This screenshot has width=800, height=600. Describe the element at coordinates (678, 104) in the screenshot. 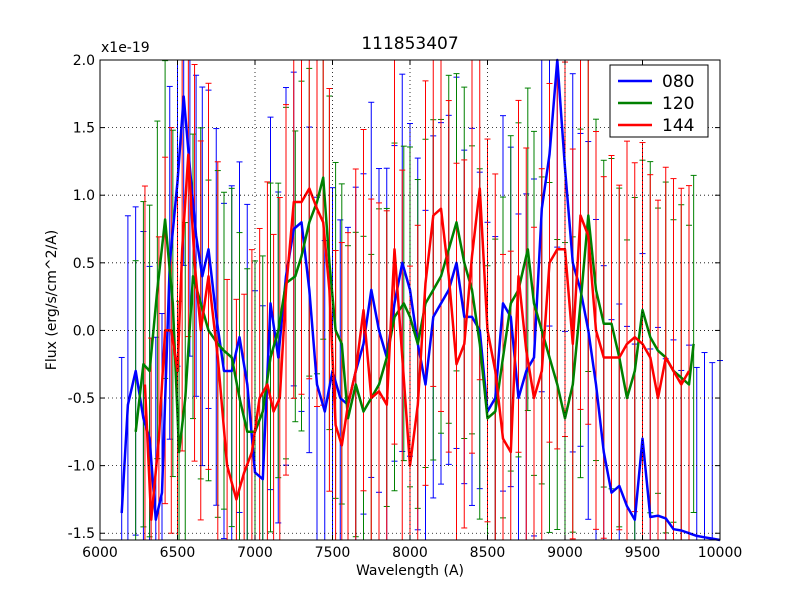

I see `legend-label-120: 120` at that location.